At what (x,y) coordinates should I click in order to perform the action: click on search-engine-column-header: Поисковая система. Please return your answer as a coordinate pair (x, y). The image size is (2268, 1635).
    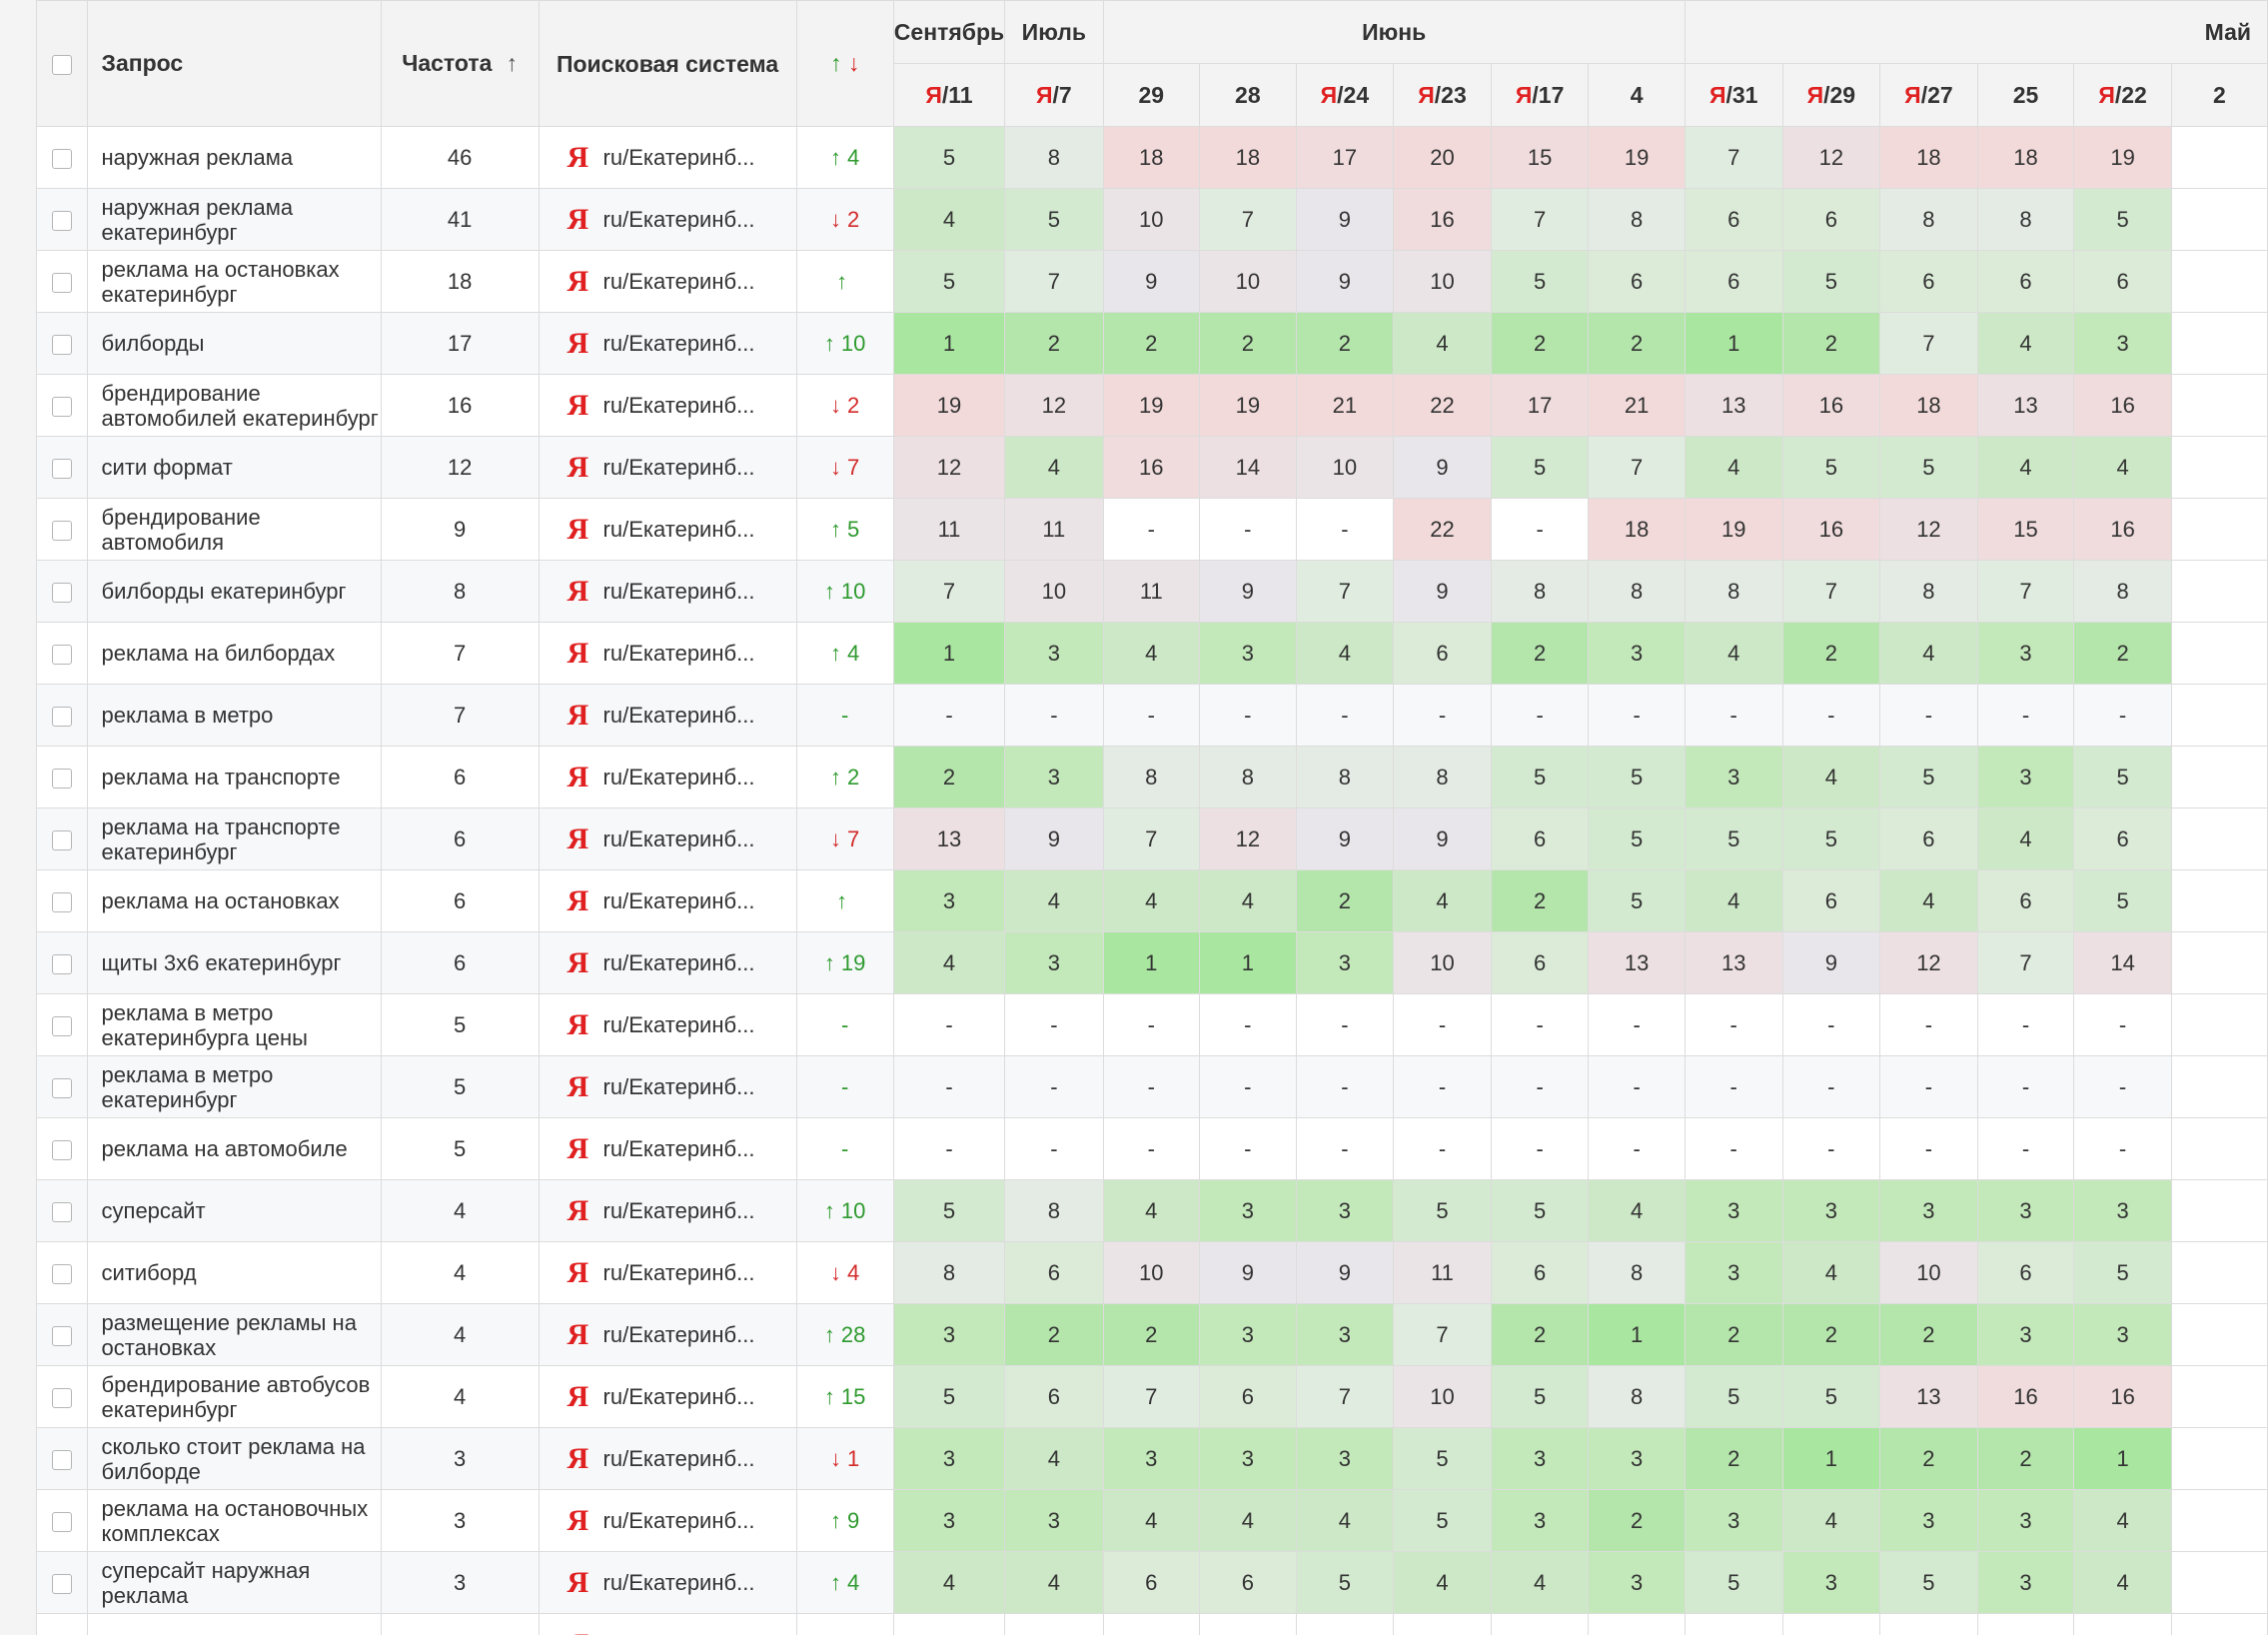
    Looking at the image, I should click on (667, 63).